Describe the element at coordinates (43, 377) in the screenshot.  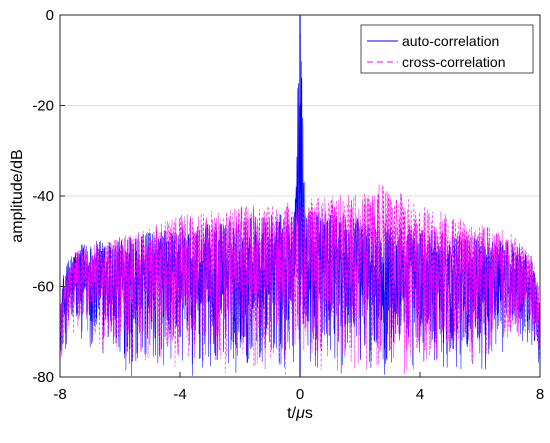
I see `y-tick-label: -80` at that location.